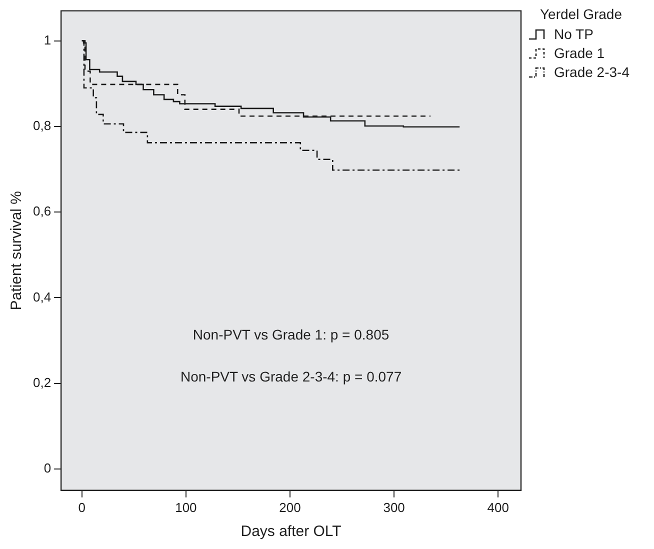  Describe the element at coordinates (42, 296) in the screenshot. I see `y-tick-label: 0,4` at that location.